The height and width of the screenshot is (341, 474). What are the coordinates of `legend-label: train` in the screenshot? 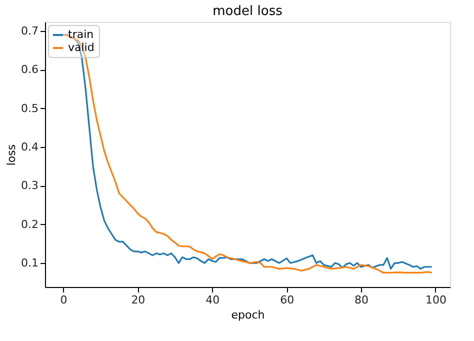 It's located at (81, 34).